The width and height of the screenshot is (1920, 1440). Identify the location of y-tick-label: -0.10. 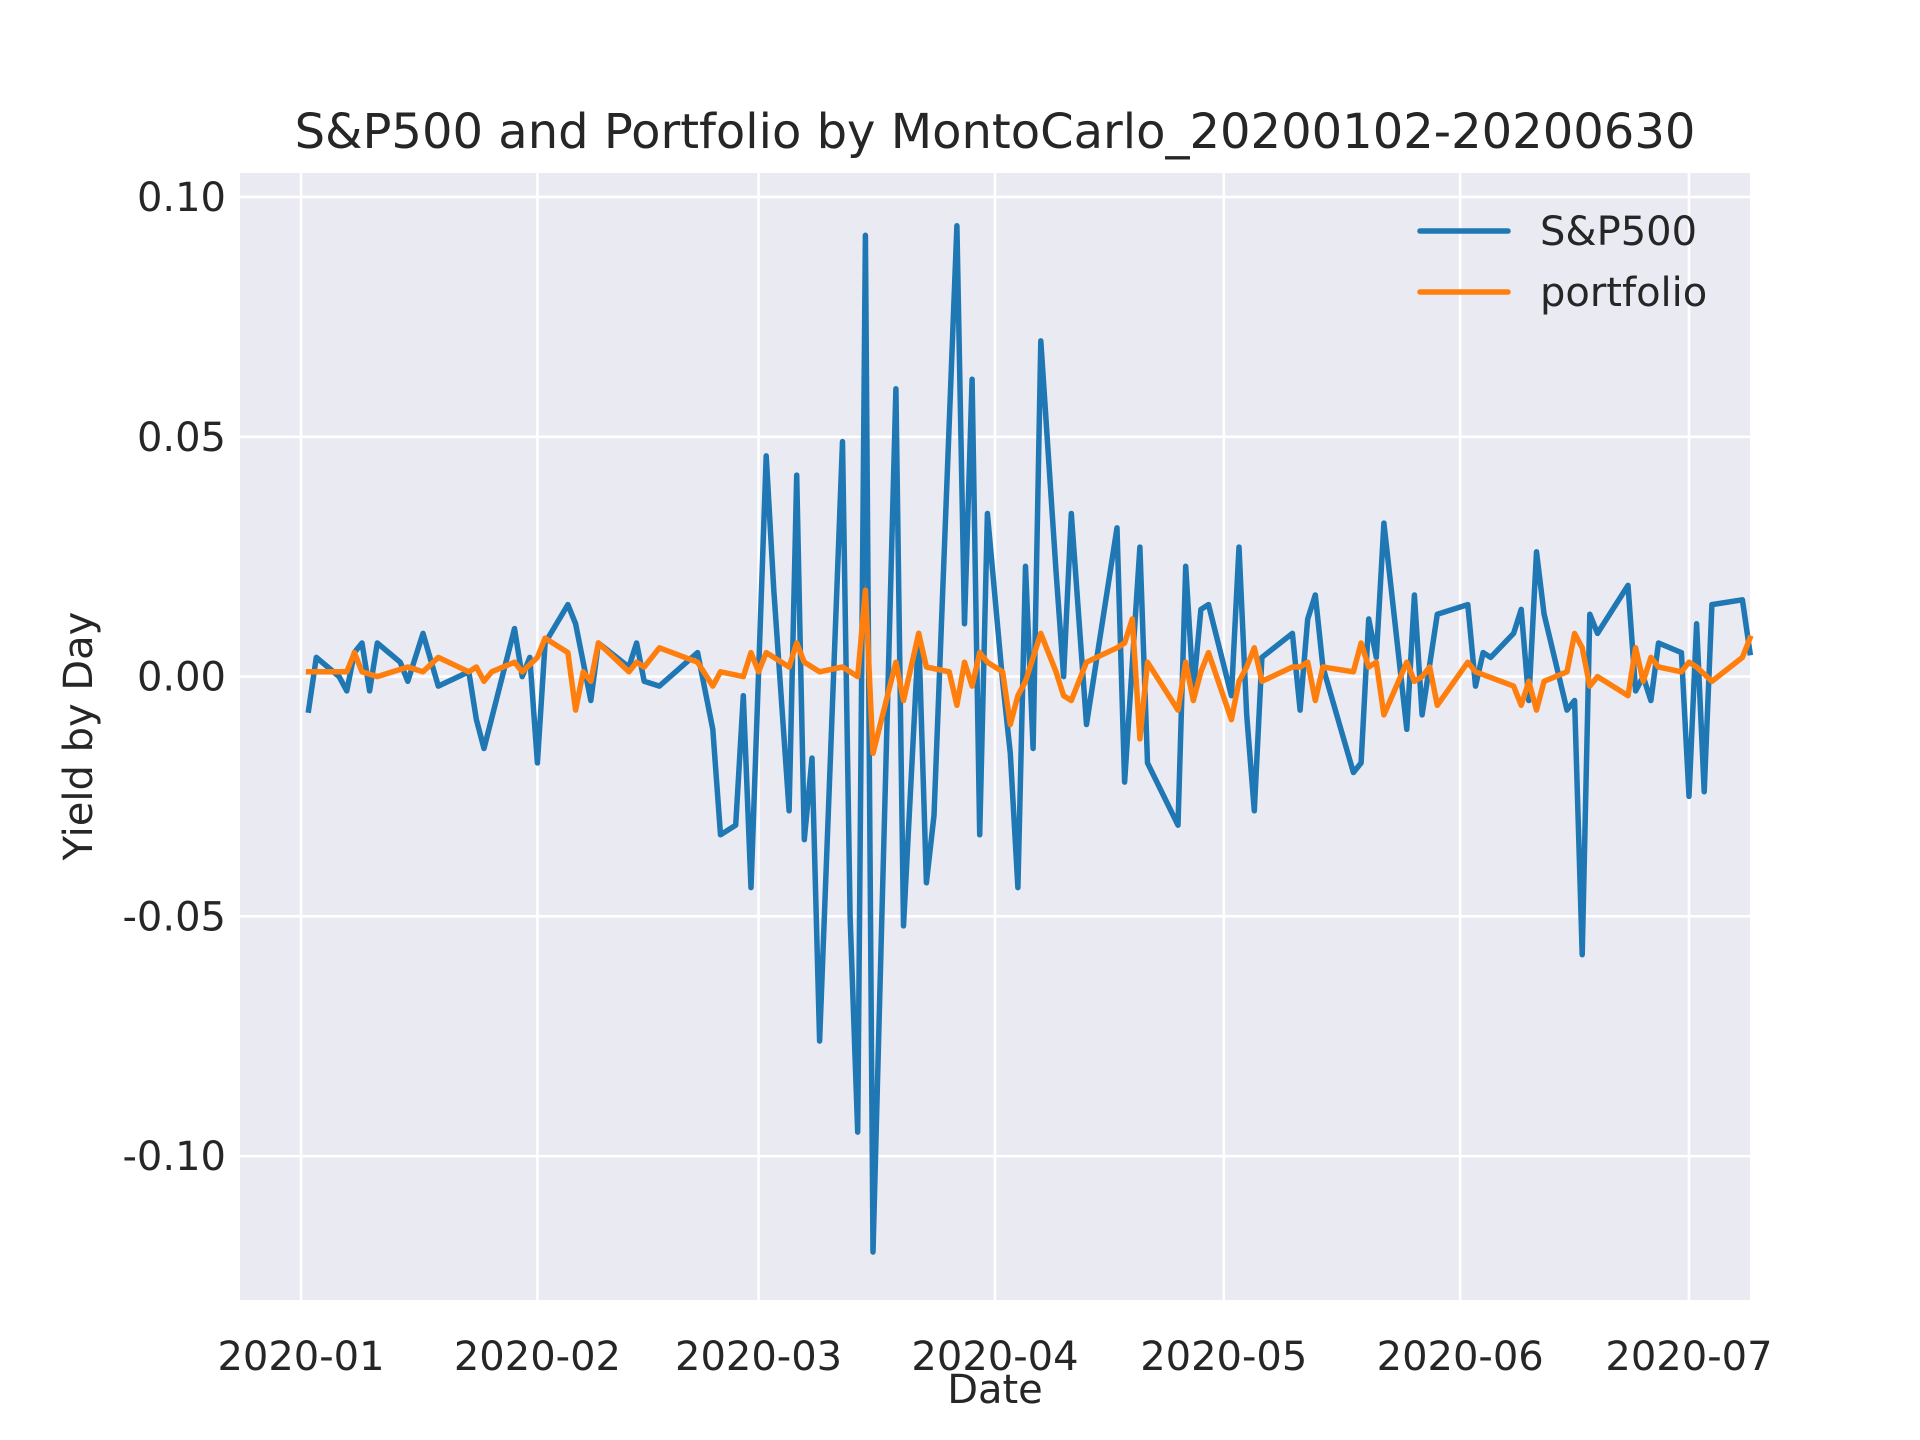
(175, 1157).